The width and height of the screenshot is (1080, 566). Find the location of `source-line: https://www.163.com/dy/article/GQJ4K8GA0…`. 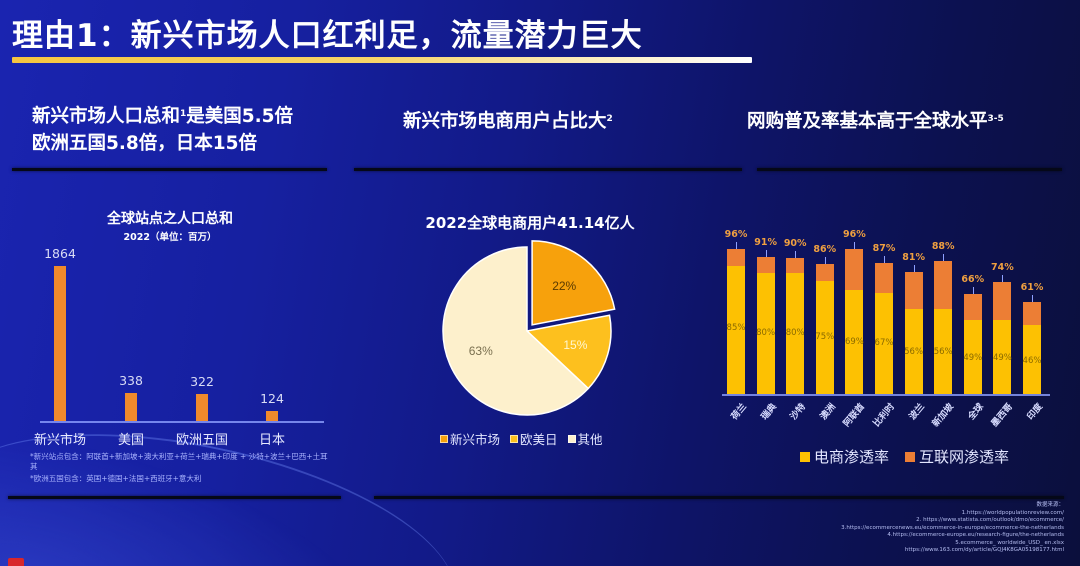

source-line: https://www.163.com/dy/article/GQJ4K8GA0… is located at coordinates (984, 550).